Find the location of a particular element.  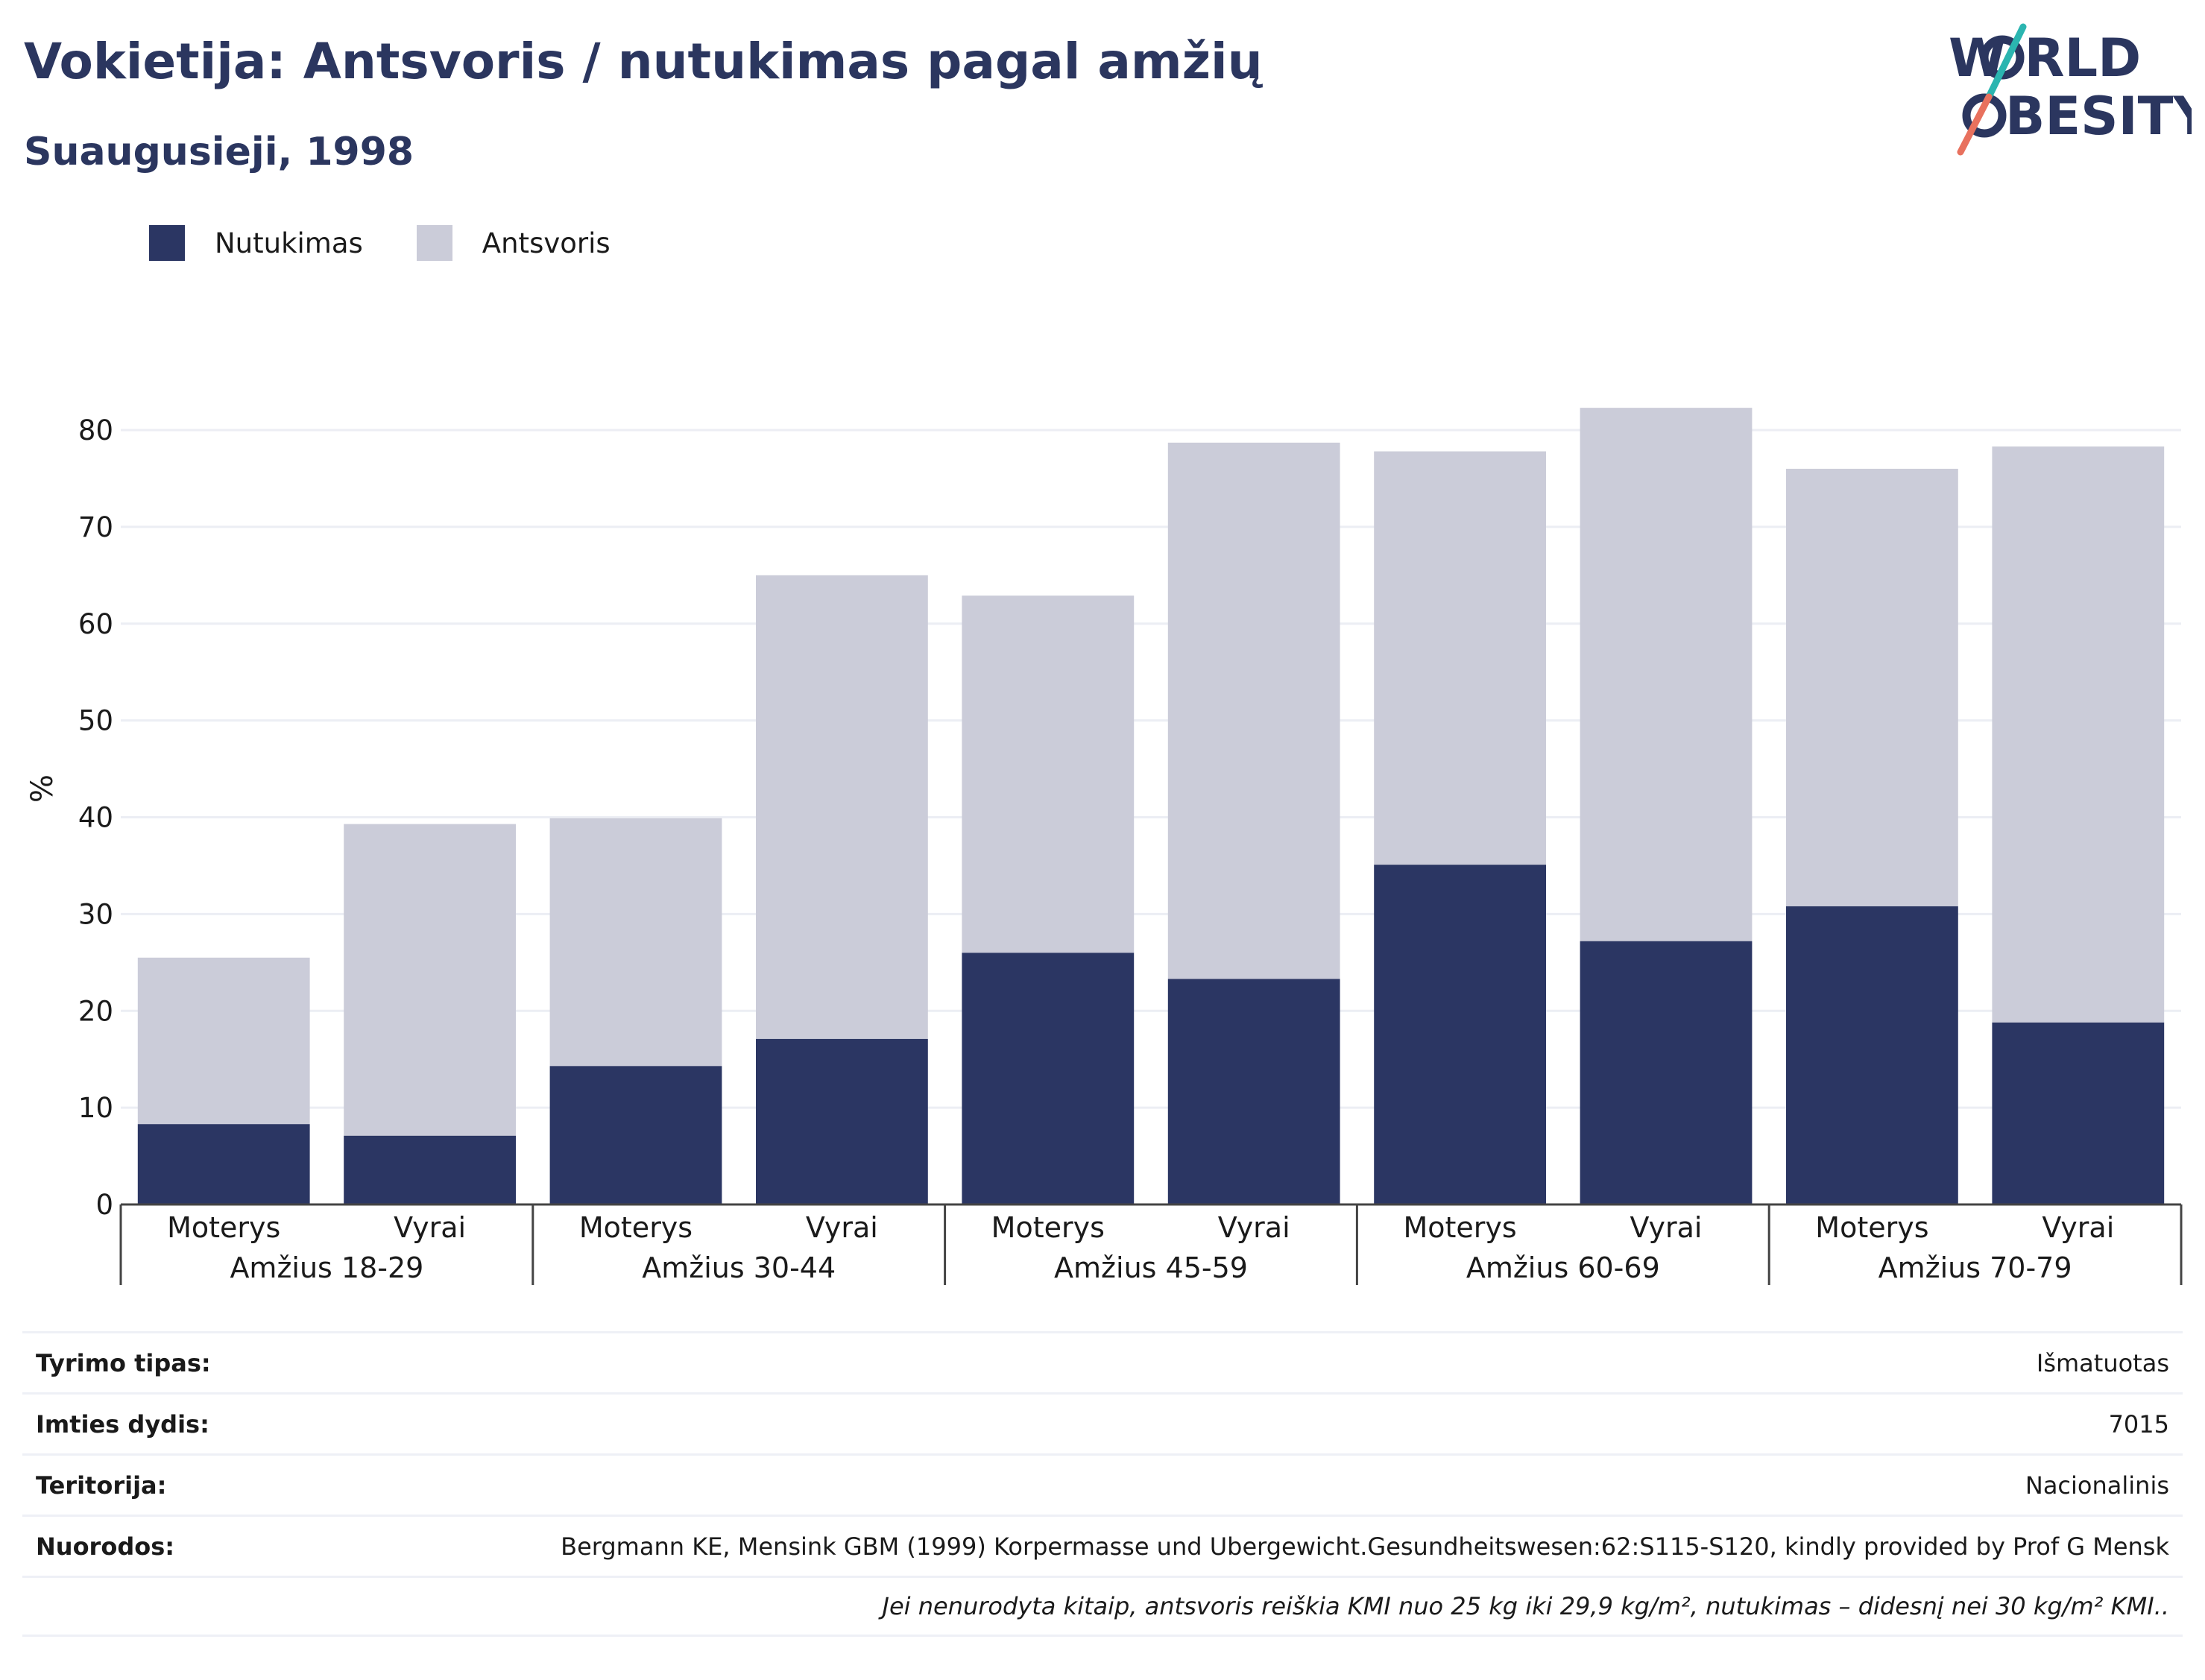

info-label: Nuorodos: is located at coordinates (105, 1546).